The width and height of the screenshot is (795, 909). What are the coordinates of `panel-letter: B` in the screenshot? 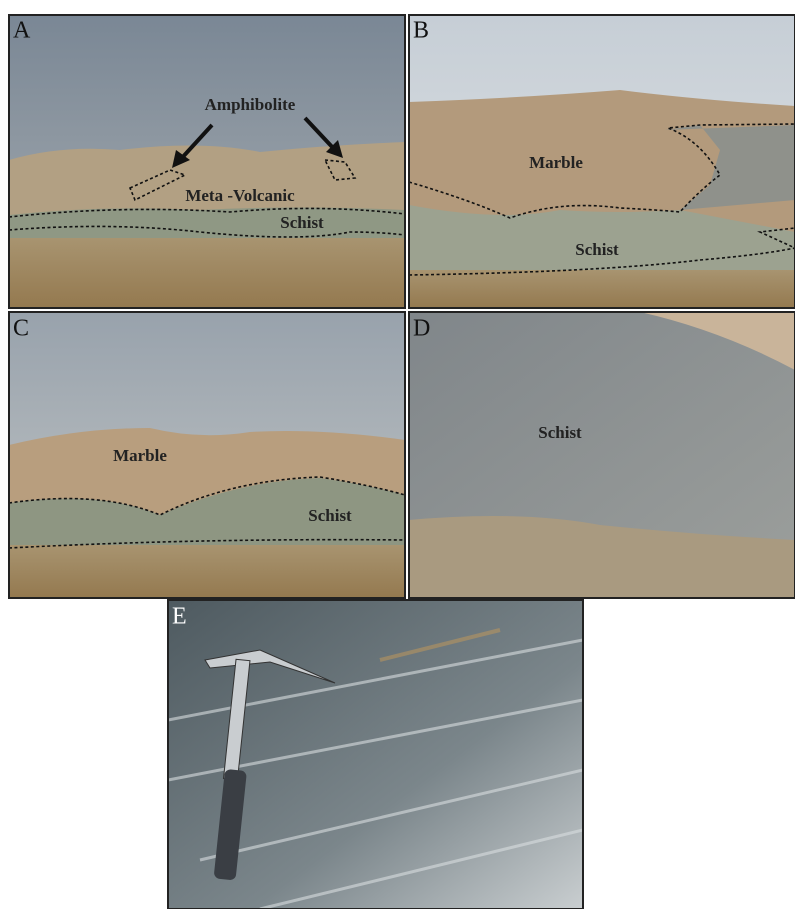 It's located at (421, 31).